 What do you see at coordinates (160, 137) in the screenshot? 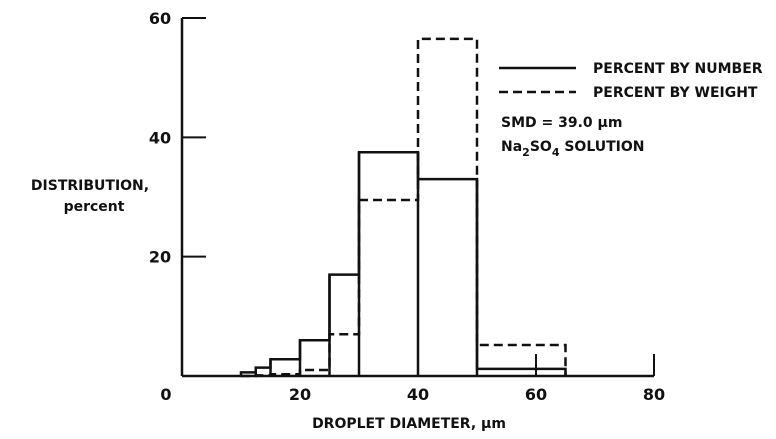
I see `y-tick-label: 40` at bounding box center [160, 137].